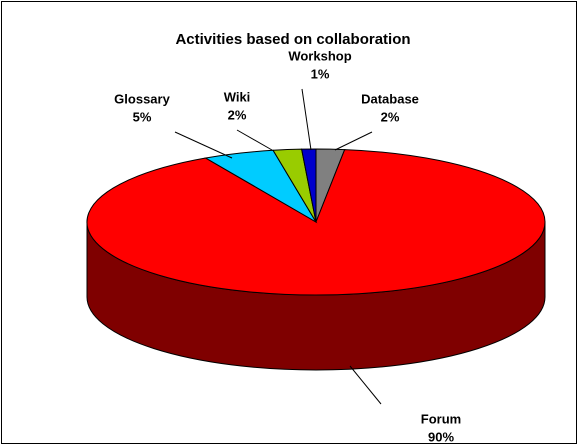  What do you see at coordinates (292, 39) in the screenshot?
I see `chart-title: Activities based on collaboration` at bounding box center [292, 39].